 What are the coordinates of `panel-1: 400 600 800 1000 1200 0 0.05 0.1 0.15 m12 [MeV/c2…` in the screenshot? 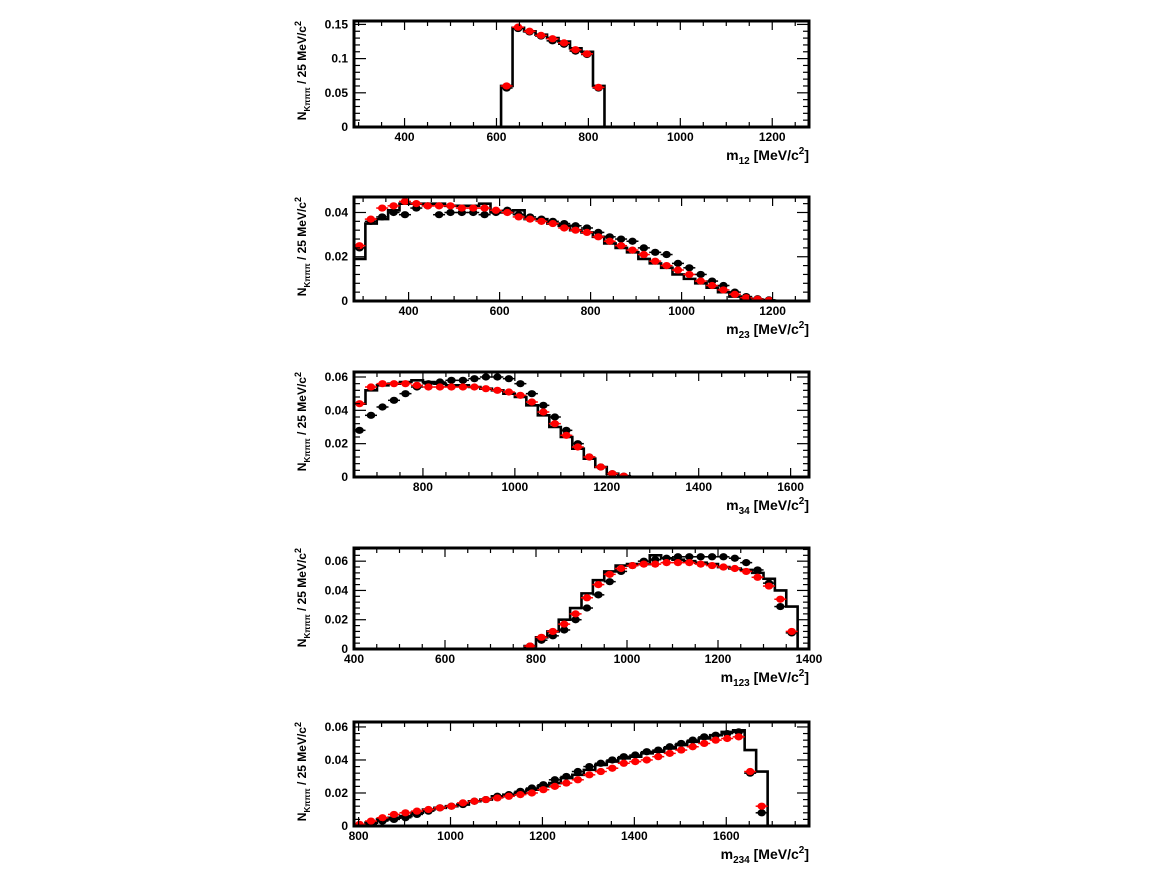 It's located at (552, 92).